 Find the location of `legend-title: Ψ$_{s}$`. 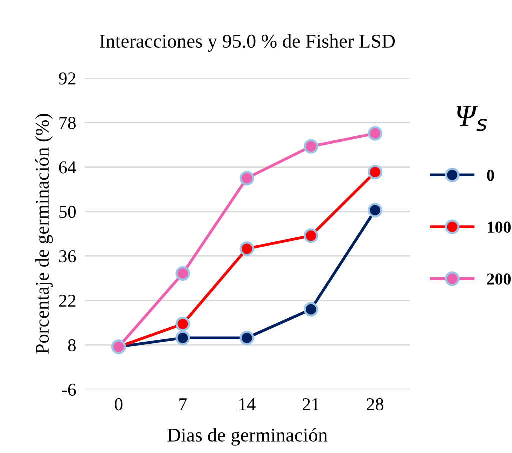

legend-title: Ψ$_{s}$ is located at coordinates (472, 119).